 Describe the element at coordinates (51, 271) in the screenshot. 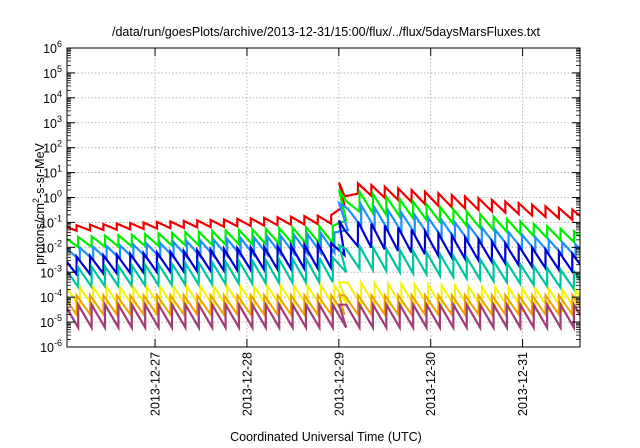

I see `y-tick-label: 10⁻³` at that location.